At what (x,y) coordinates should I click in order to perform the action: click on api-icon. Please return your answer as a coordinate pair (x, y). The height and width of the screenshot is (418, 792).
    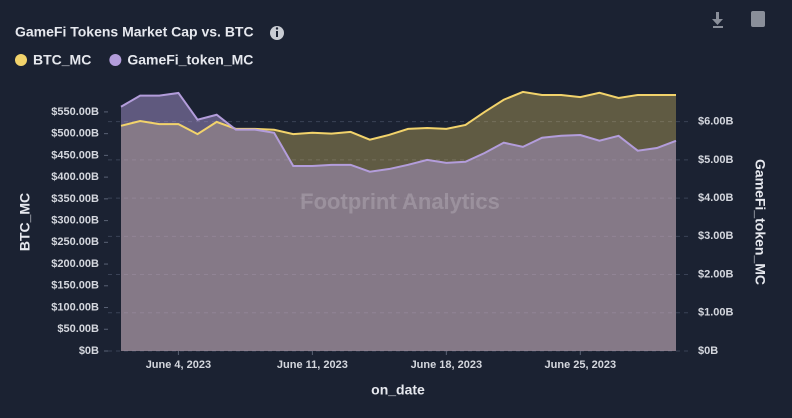
    Looking at the image, I should click on (758, 19).